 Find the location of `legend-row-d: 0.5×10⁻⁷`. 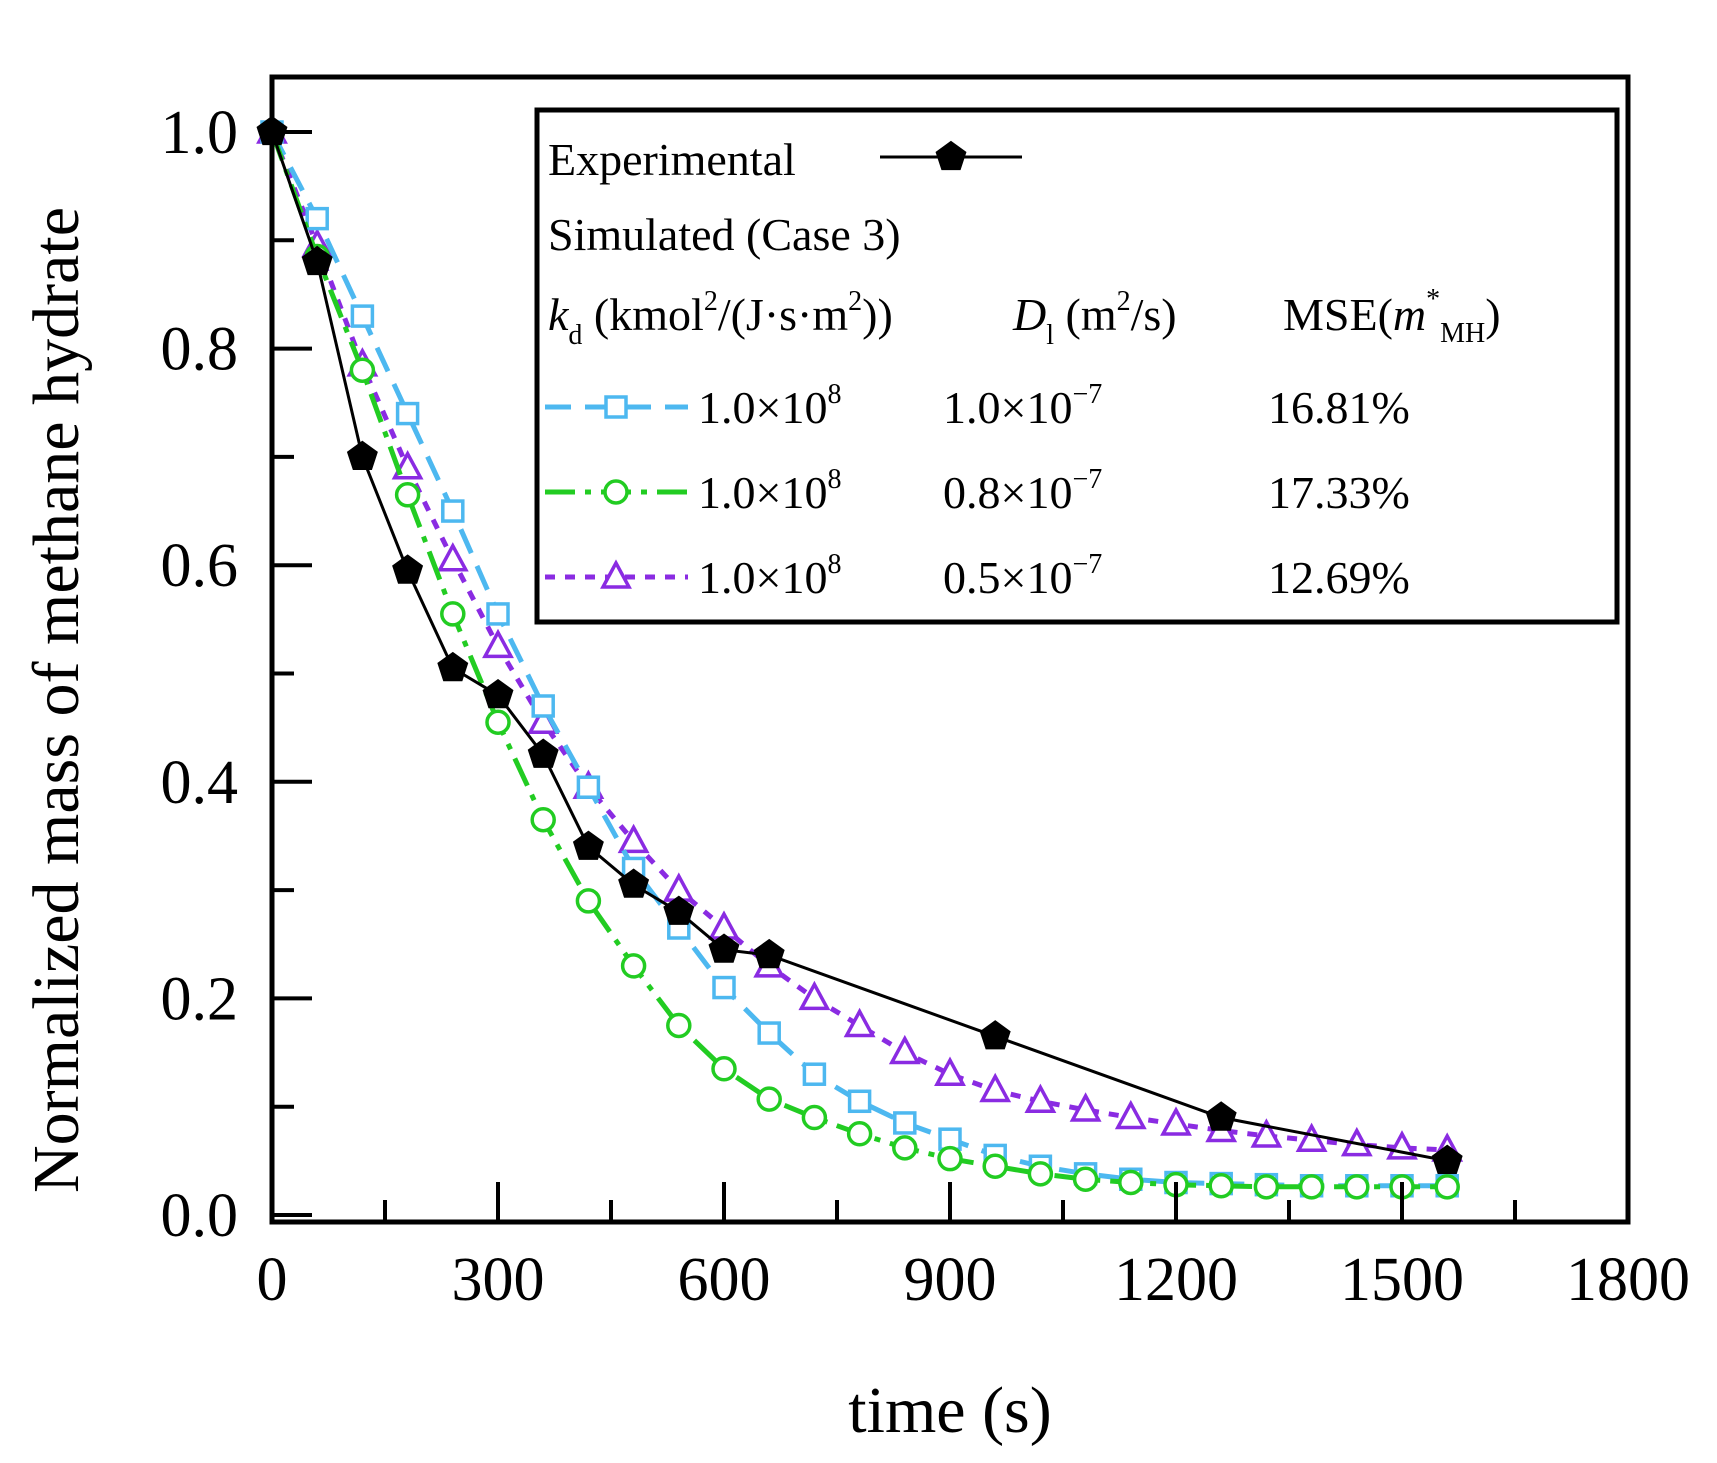

legend-row-d: 0.5×10⁻⁷ is located at coordinates (1022, 576).